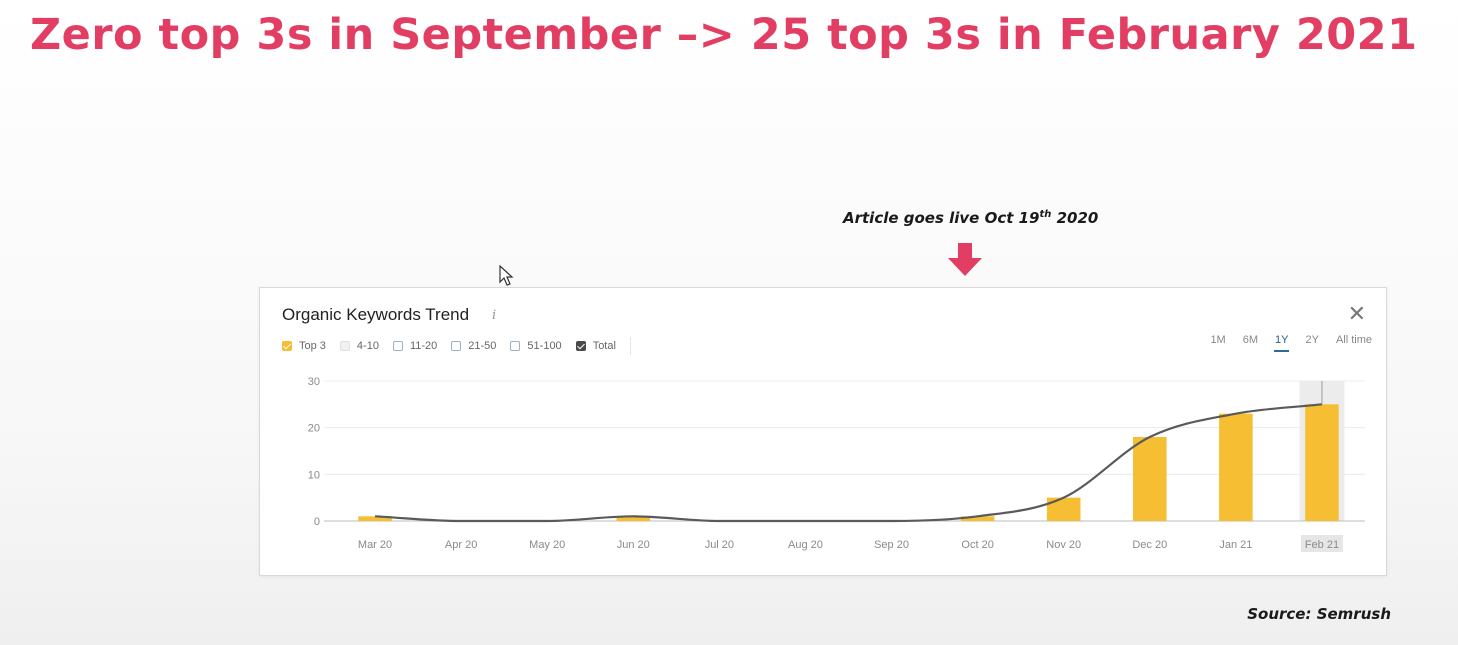  What do you see at coordinates (1045, 214) in the screenshot?
I see `annotation-ordinal-suffix: th` at bounding box center [1045, 214].